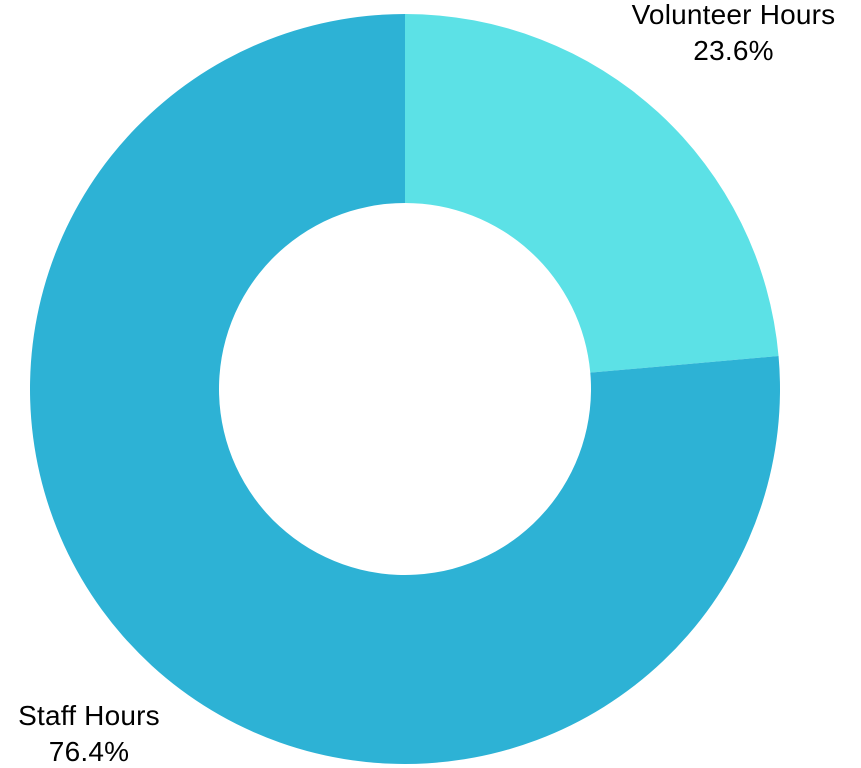 Image resolution: width=861 pixels, height=768 pixels. I want to click on volunteer-hours-label: Volunteer Hours 23.6%, so click(733, 34).